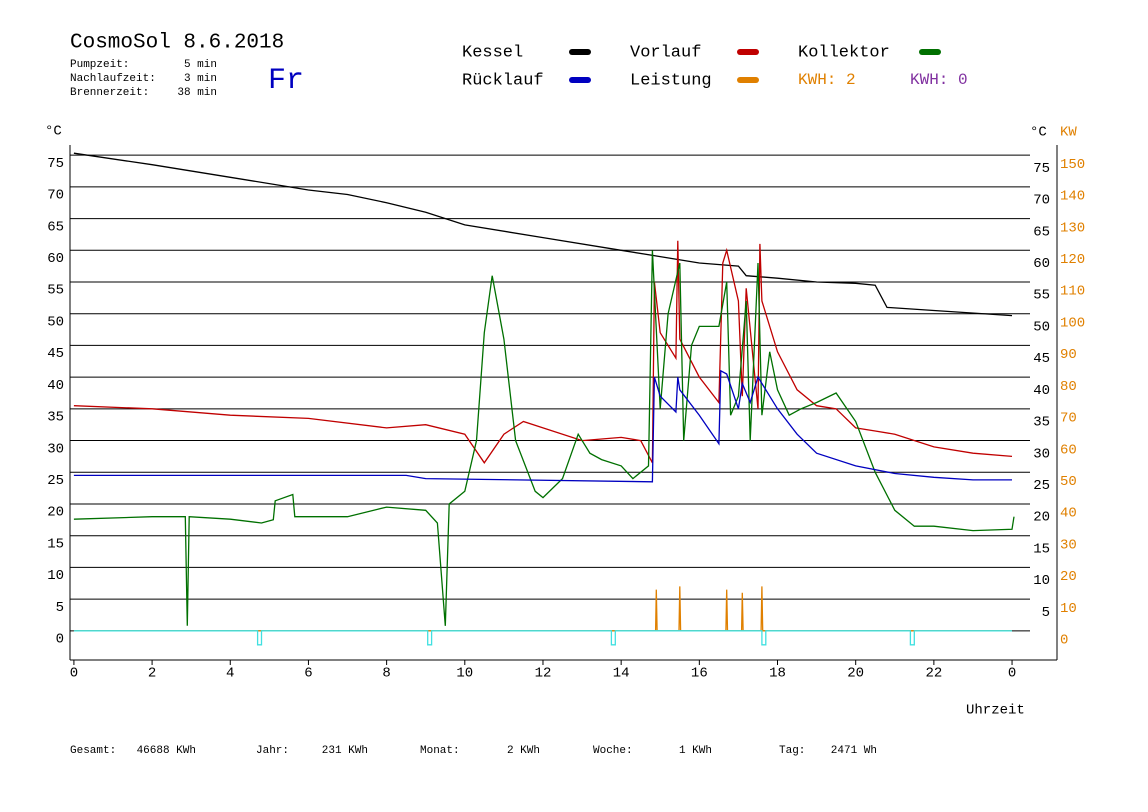 The width and height of the screenshot is (1148, 812). What do you see at coordinates (827, 80) in the screenshot?
I see `kwh-label: KWH: 2` at bounding box center [827, 80].